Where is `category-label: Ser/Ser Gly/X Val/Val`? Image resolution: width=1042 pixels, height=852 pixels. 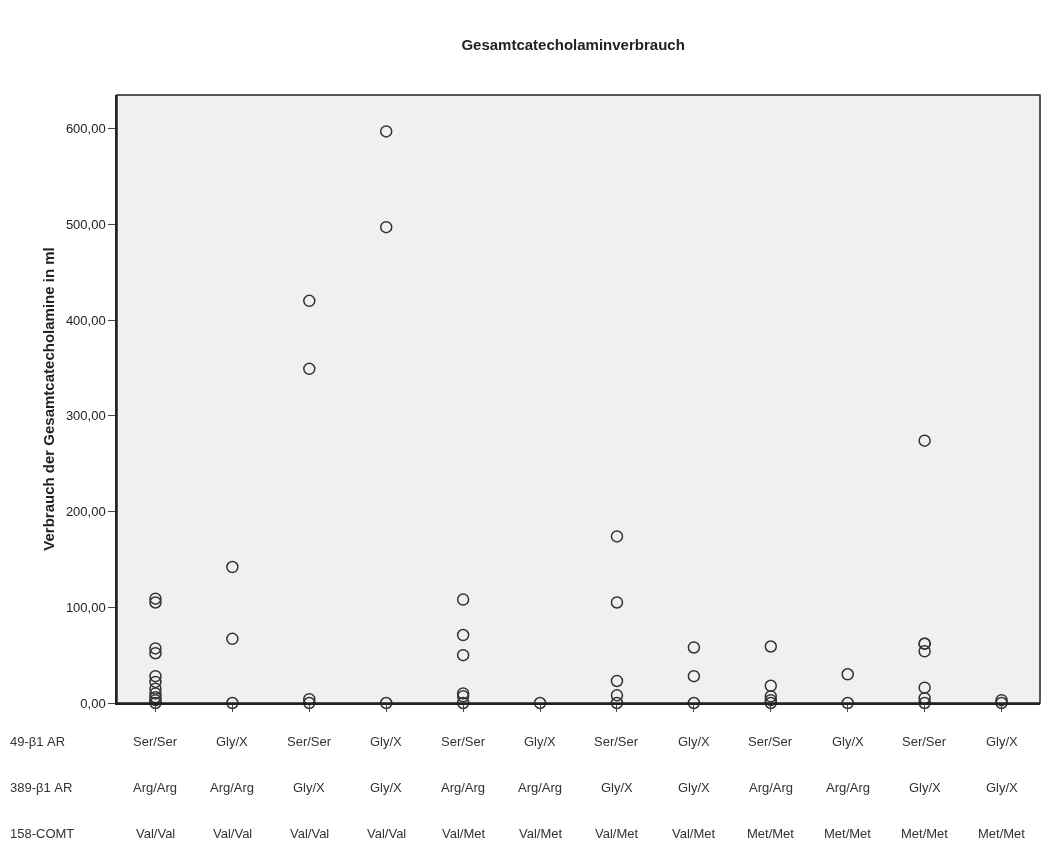 category-label: Ser/Ser Gly/X Val/Val is located at coordinates (309, 787).